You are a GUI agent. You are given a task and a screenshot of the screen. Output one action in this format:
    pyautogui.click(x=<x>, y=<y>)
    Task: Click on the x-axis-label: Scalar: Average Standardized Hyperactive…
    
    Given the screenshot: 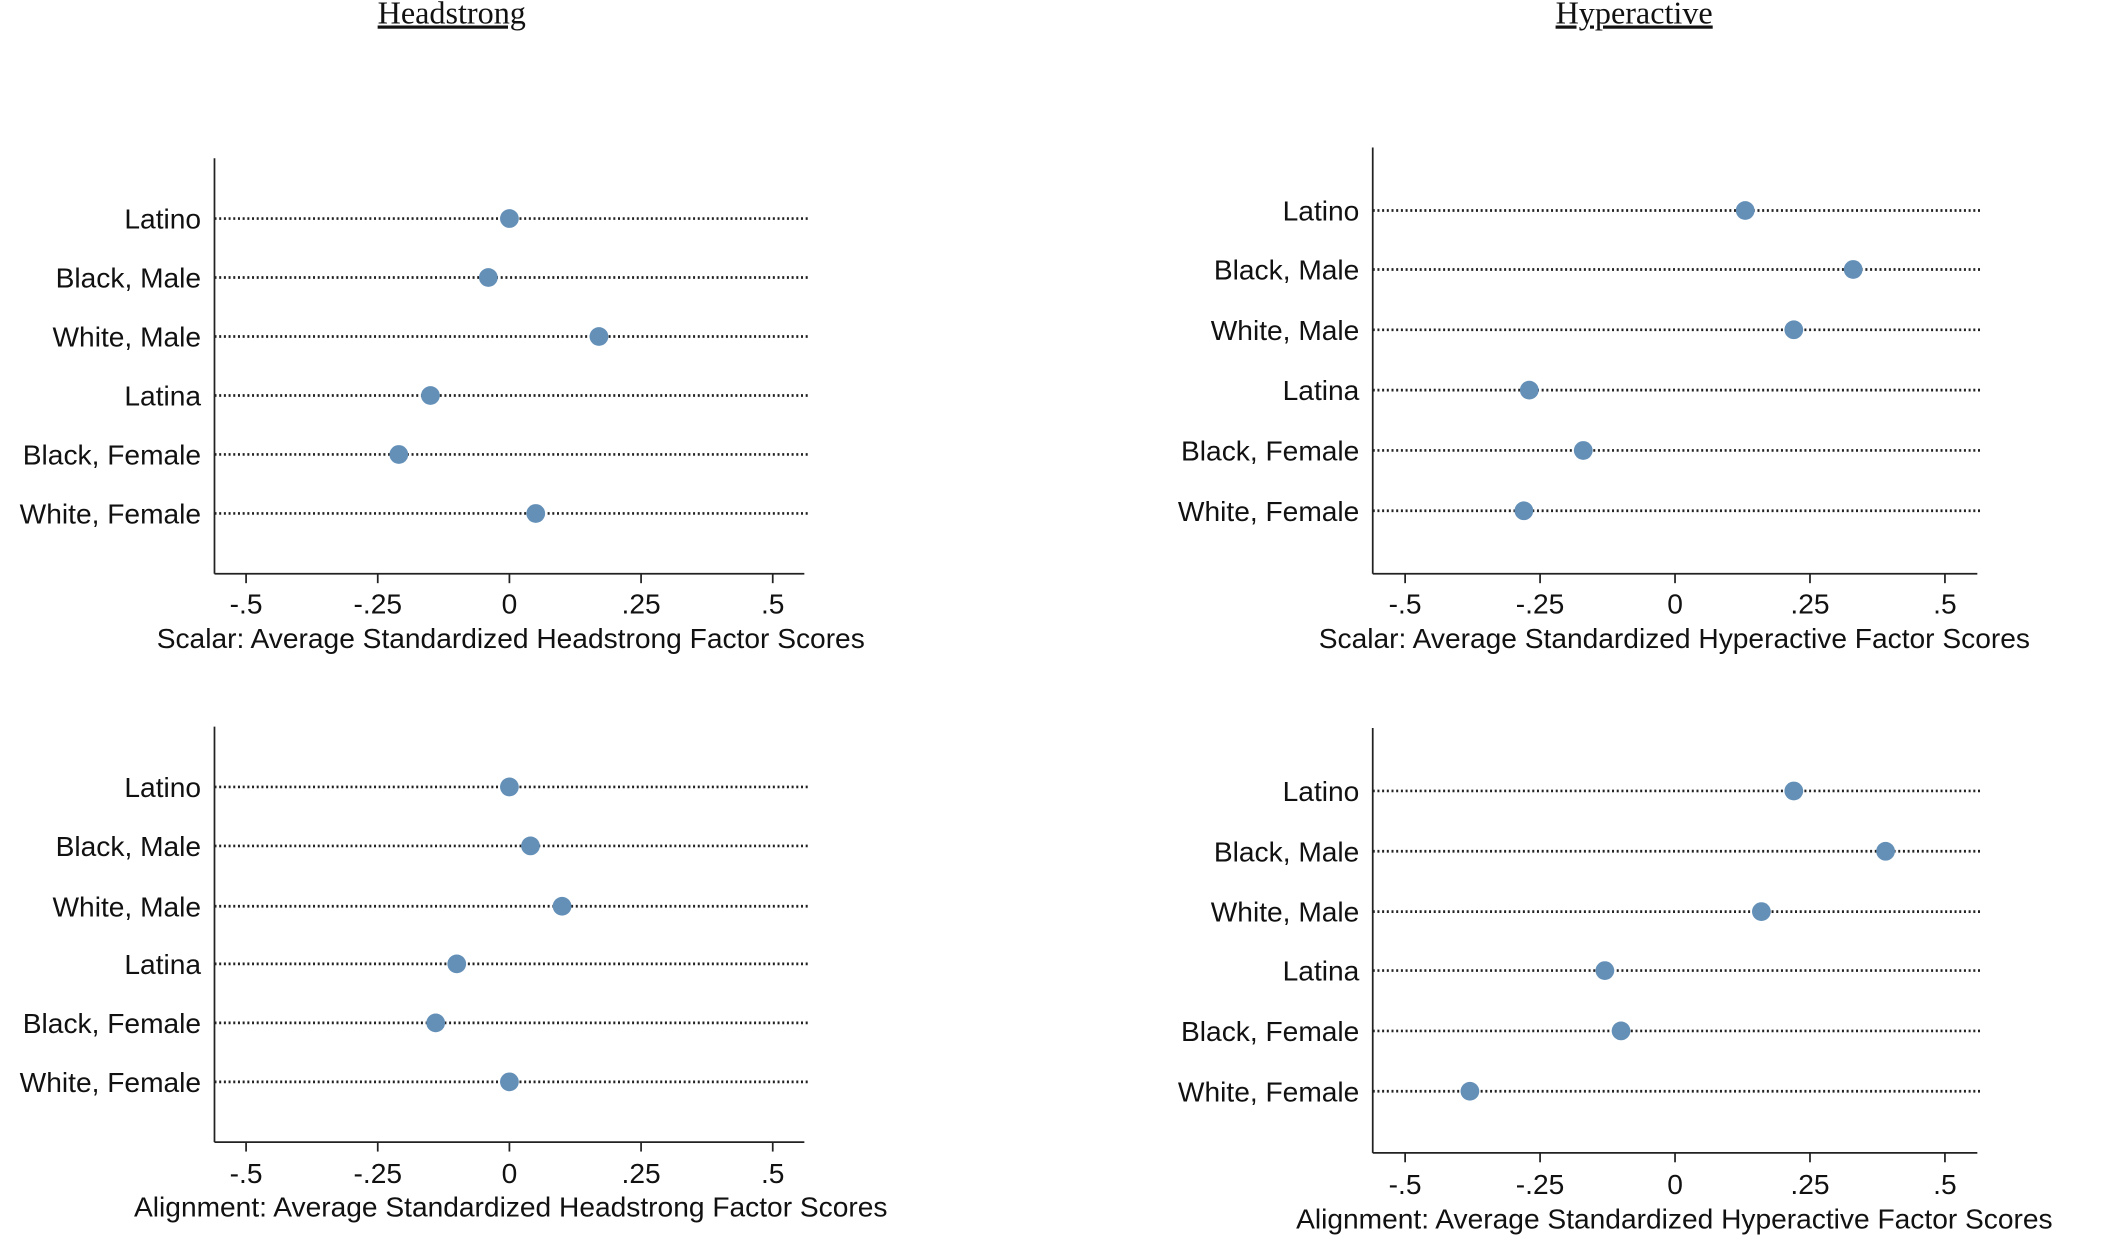 What is the action you would take?
    pyautogui.click(x=1674, y=638)
    